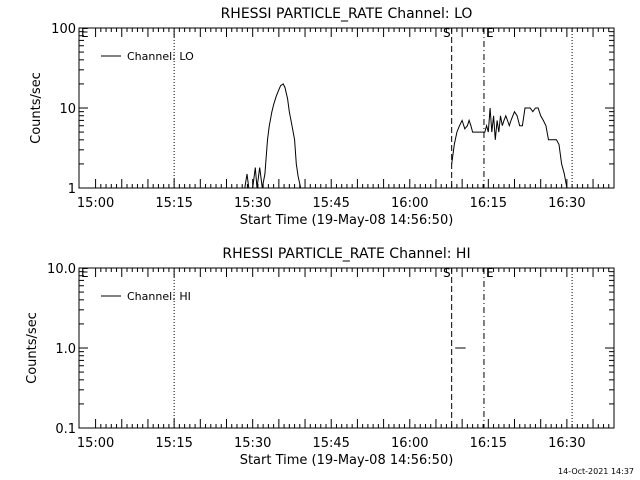 This screenshot has height=480, width=640. Describe the element at coordinates (63, 29) in the screenshot. I see `y-tick-label: 100` at that location.